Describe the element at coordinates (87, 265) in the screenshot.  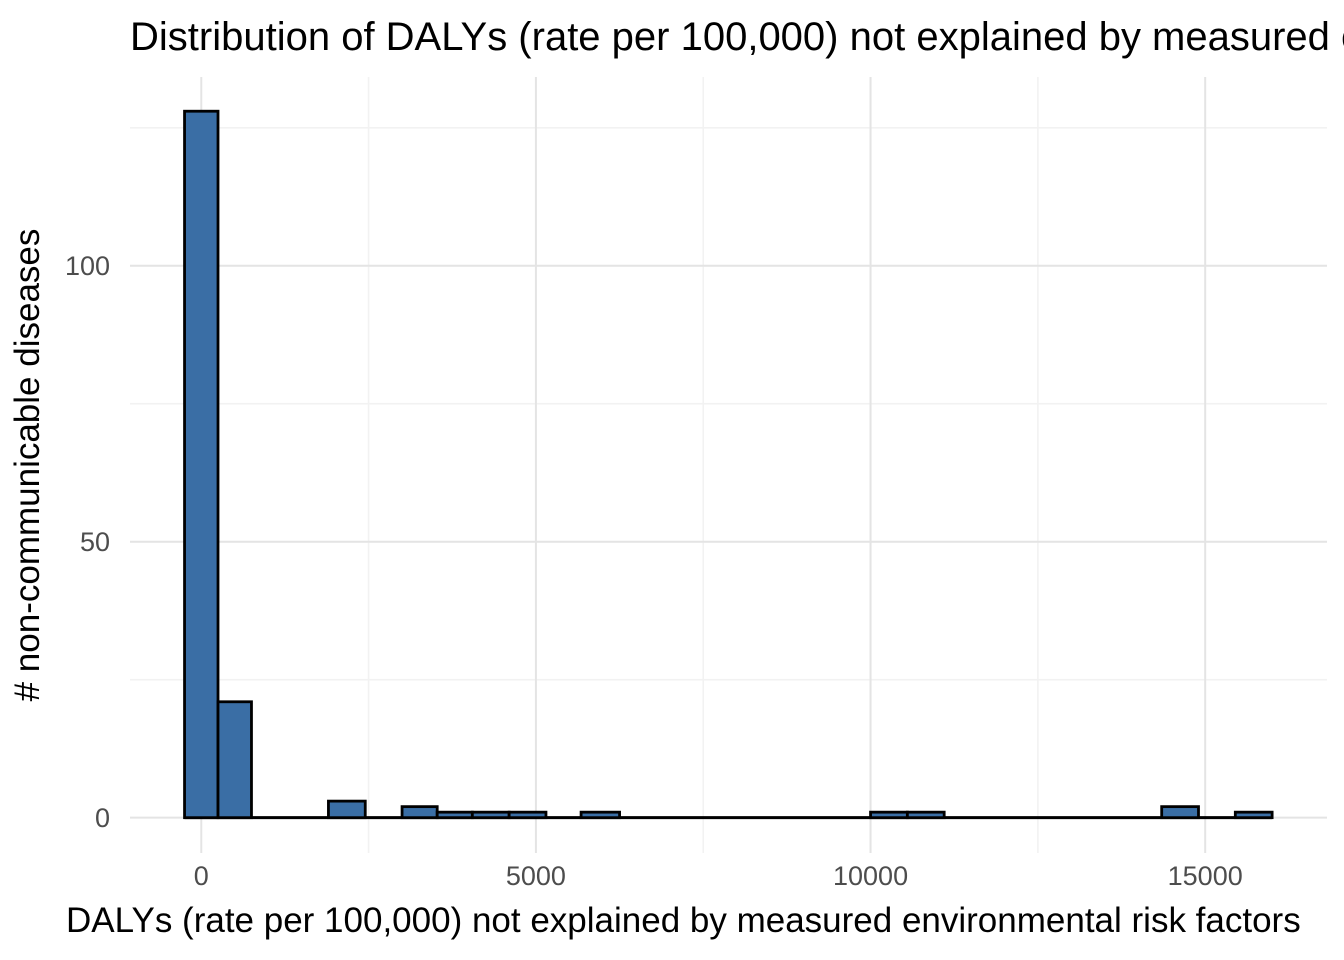
I see `y-tick-label: 100` at that location.